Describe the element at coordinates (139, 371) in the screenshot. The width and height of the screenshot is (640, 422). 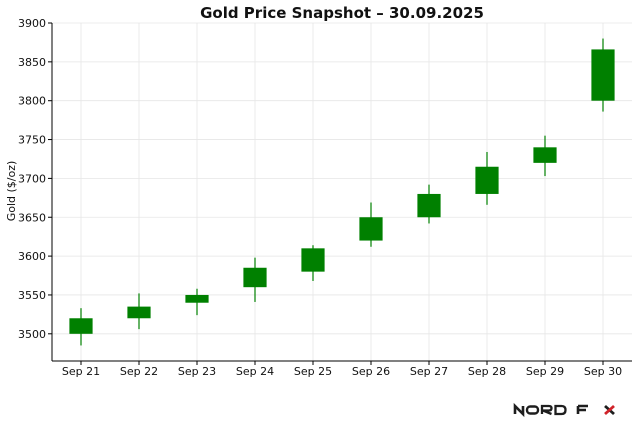
I see `x-tick-label: Sep 22` at that location.